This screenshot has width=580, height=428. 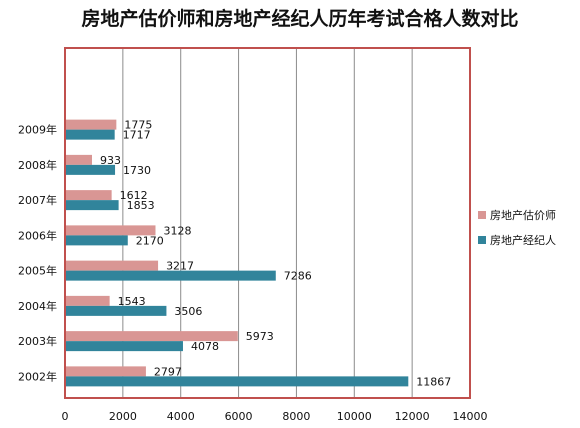 I want to click on data-label: 1775, so click(x=138, y=125).